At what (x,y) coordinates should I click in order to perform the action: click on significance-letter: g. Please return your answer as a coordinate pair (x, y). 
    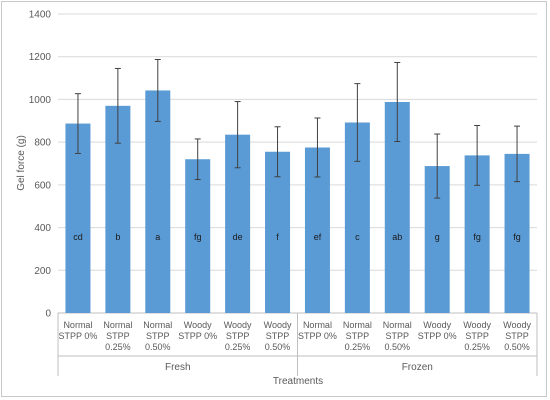
    Looking at the image, I should click on (437, 237).